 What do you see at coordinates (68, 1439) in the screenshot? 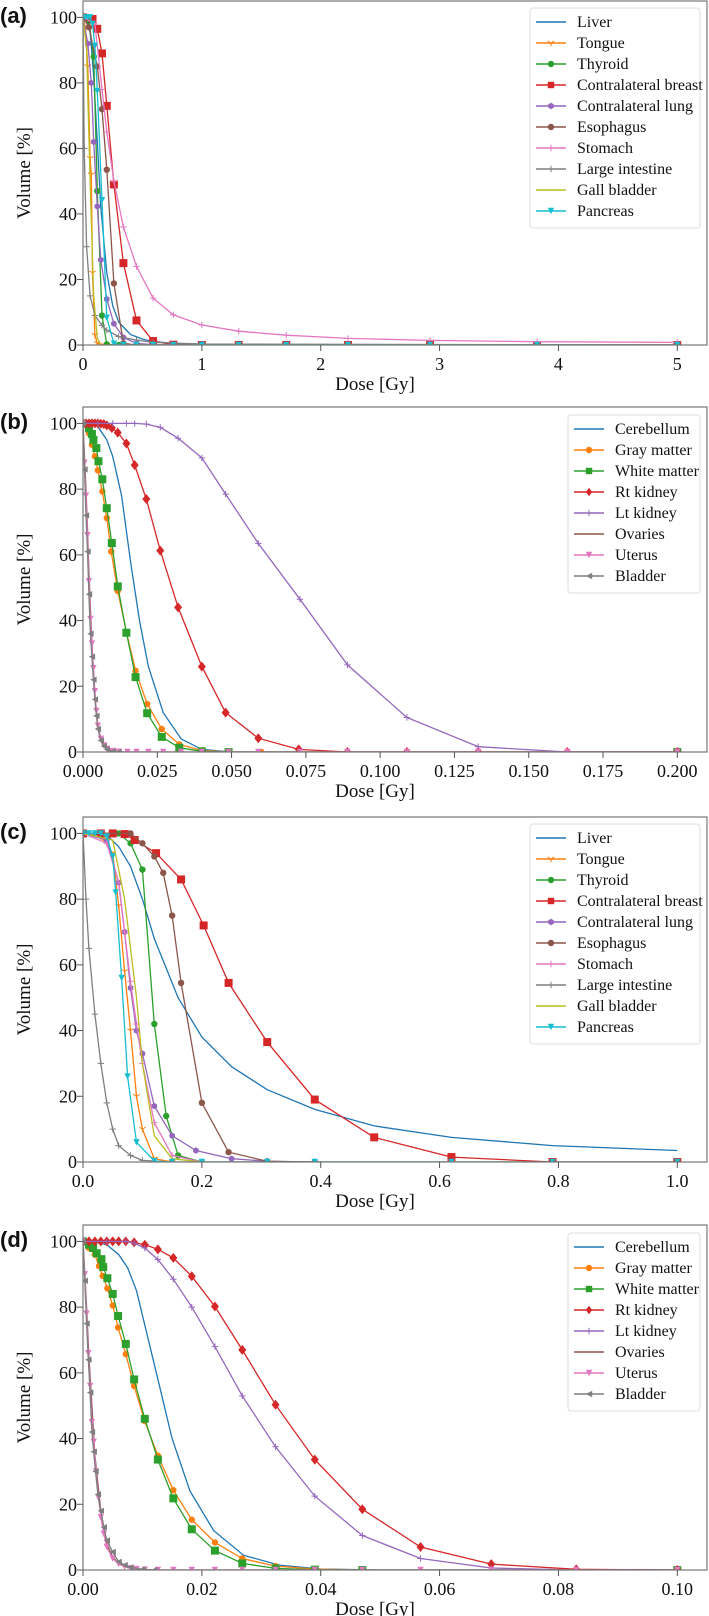
I see `y-tick-label: 40` at bounding box center [68, 1439].